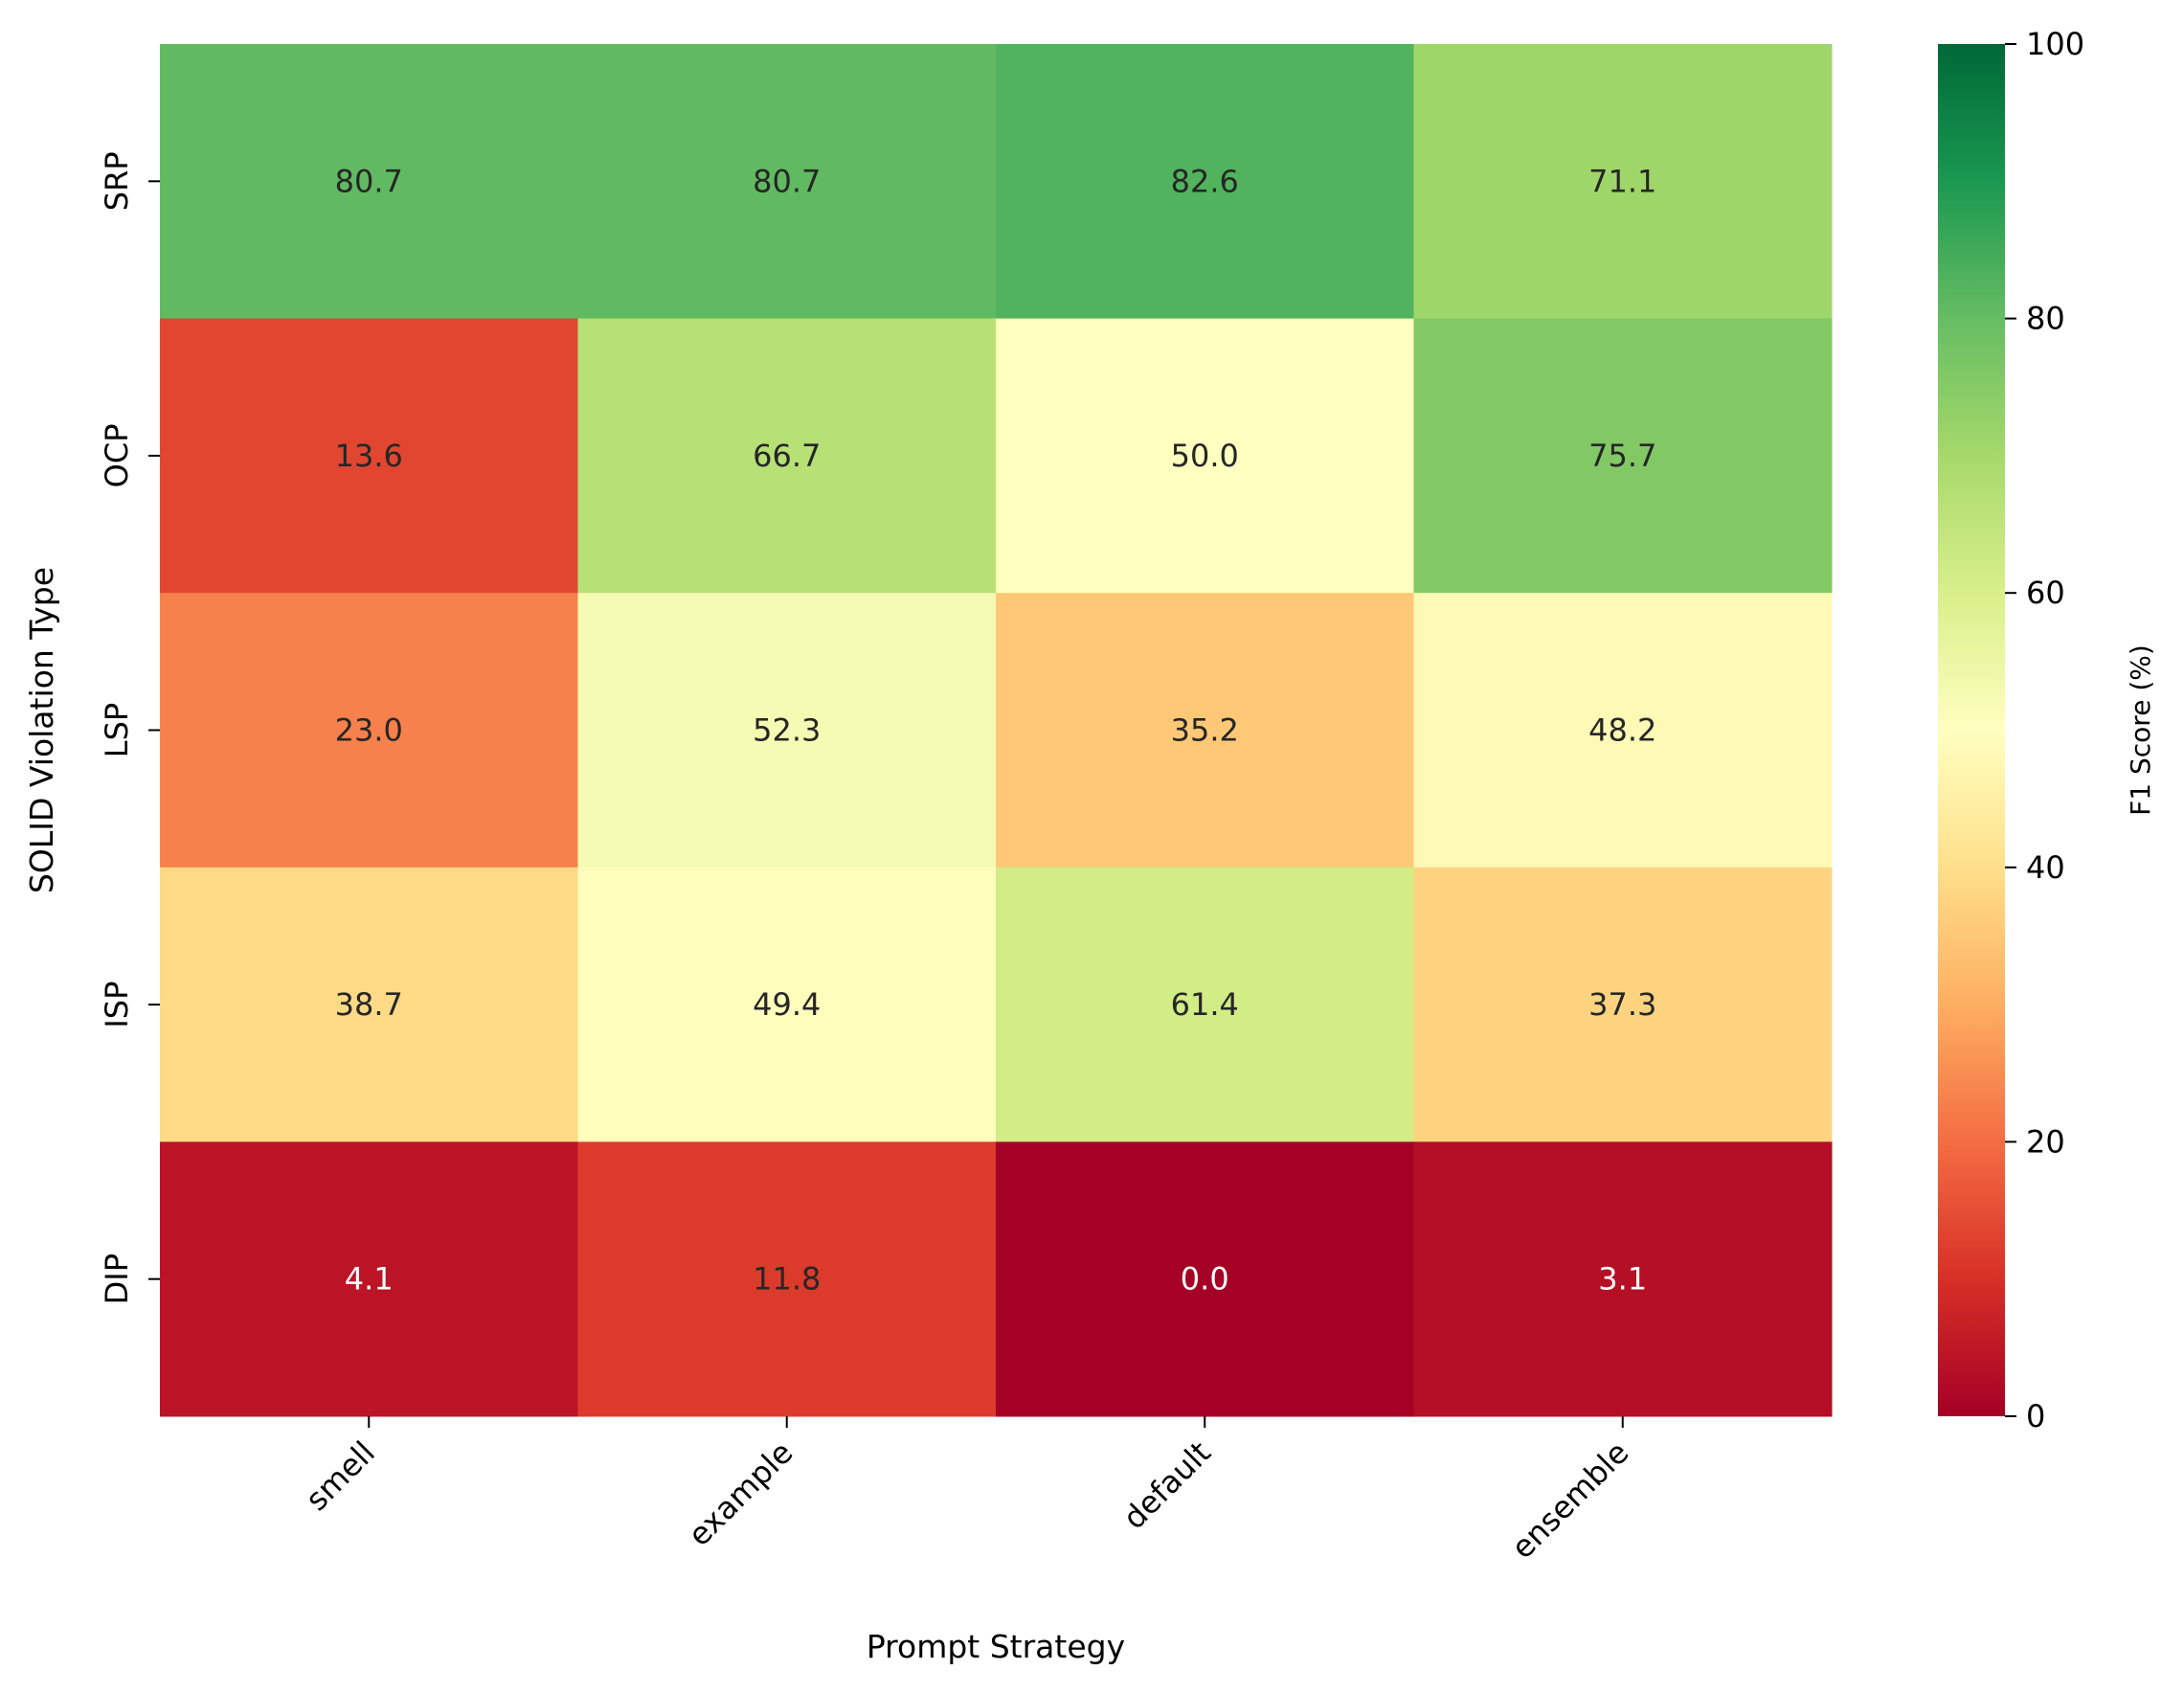 This screenshot has width=2184, height=1693. What do you see at coordinates (967, 1491) in the screenshot?
I see `x-axis: smell example default ensemble` at bounding box center [967, 1491].